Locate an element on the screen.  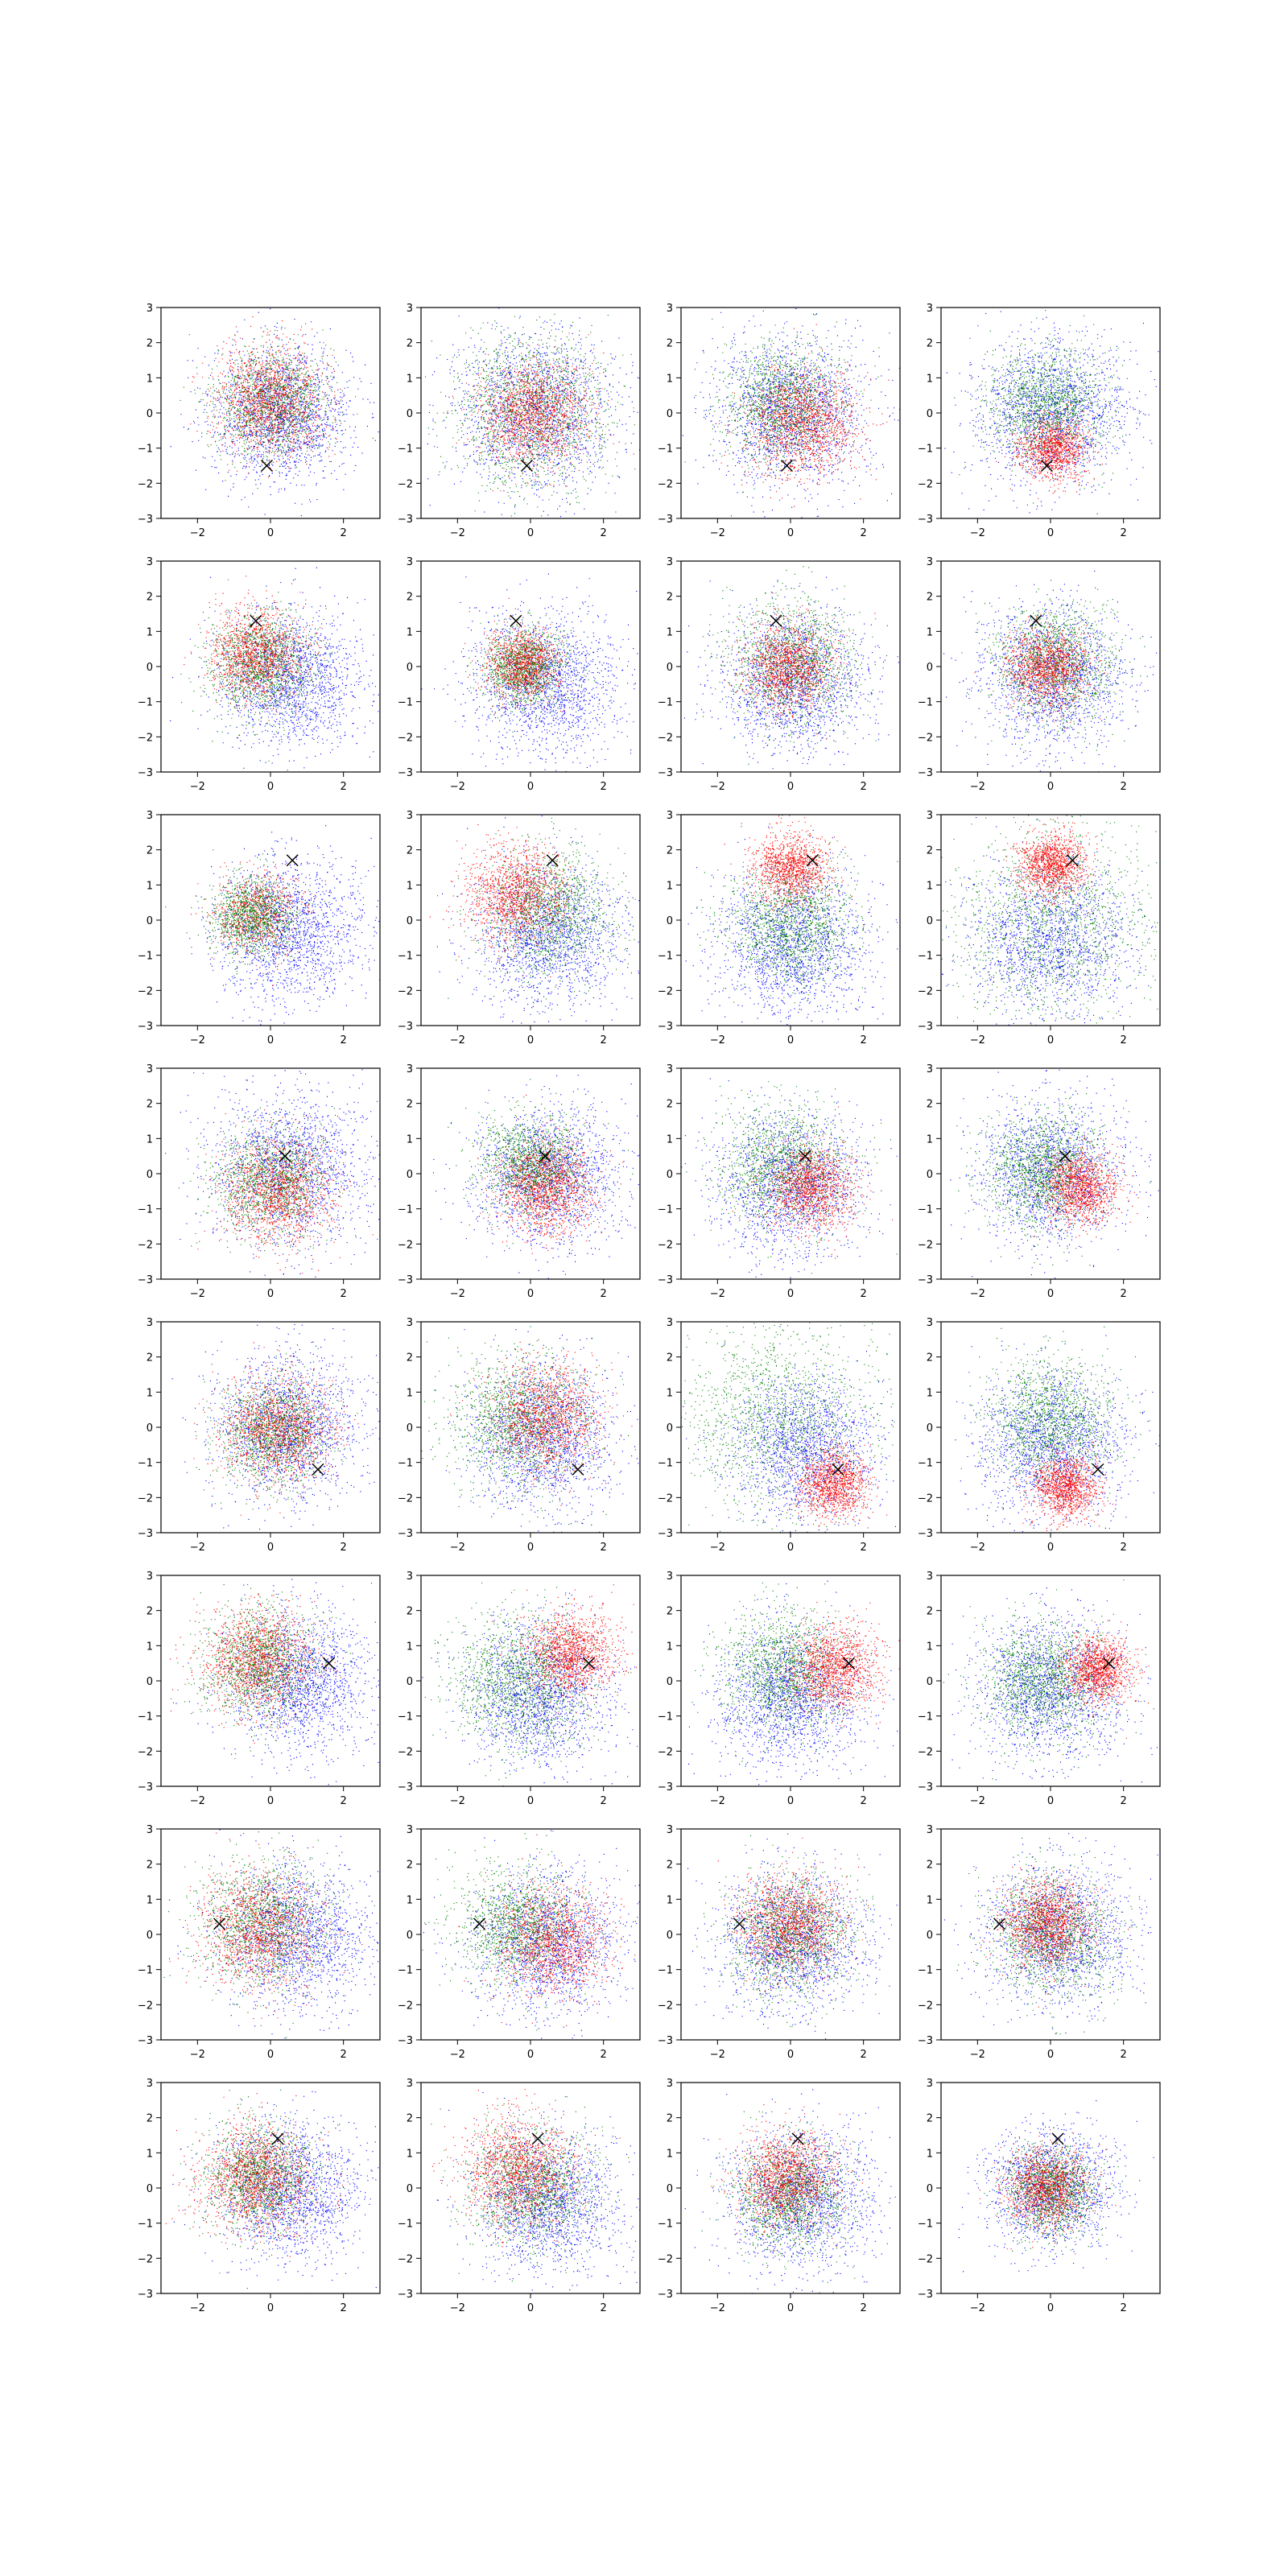
subplot-6-2: −2 0 2 −3 −2 −1 0 1 2 3 is located at coordinates (519, 1689).